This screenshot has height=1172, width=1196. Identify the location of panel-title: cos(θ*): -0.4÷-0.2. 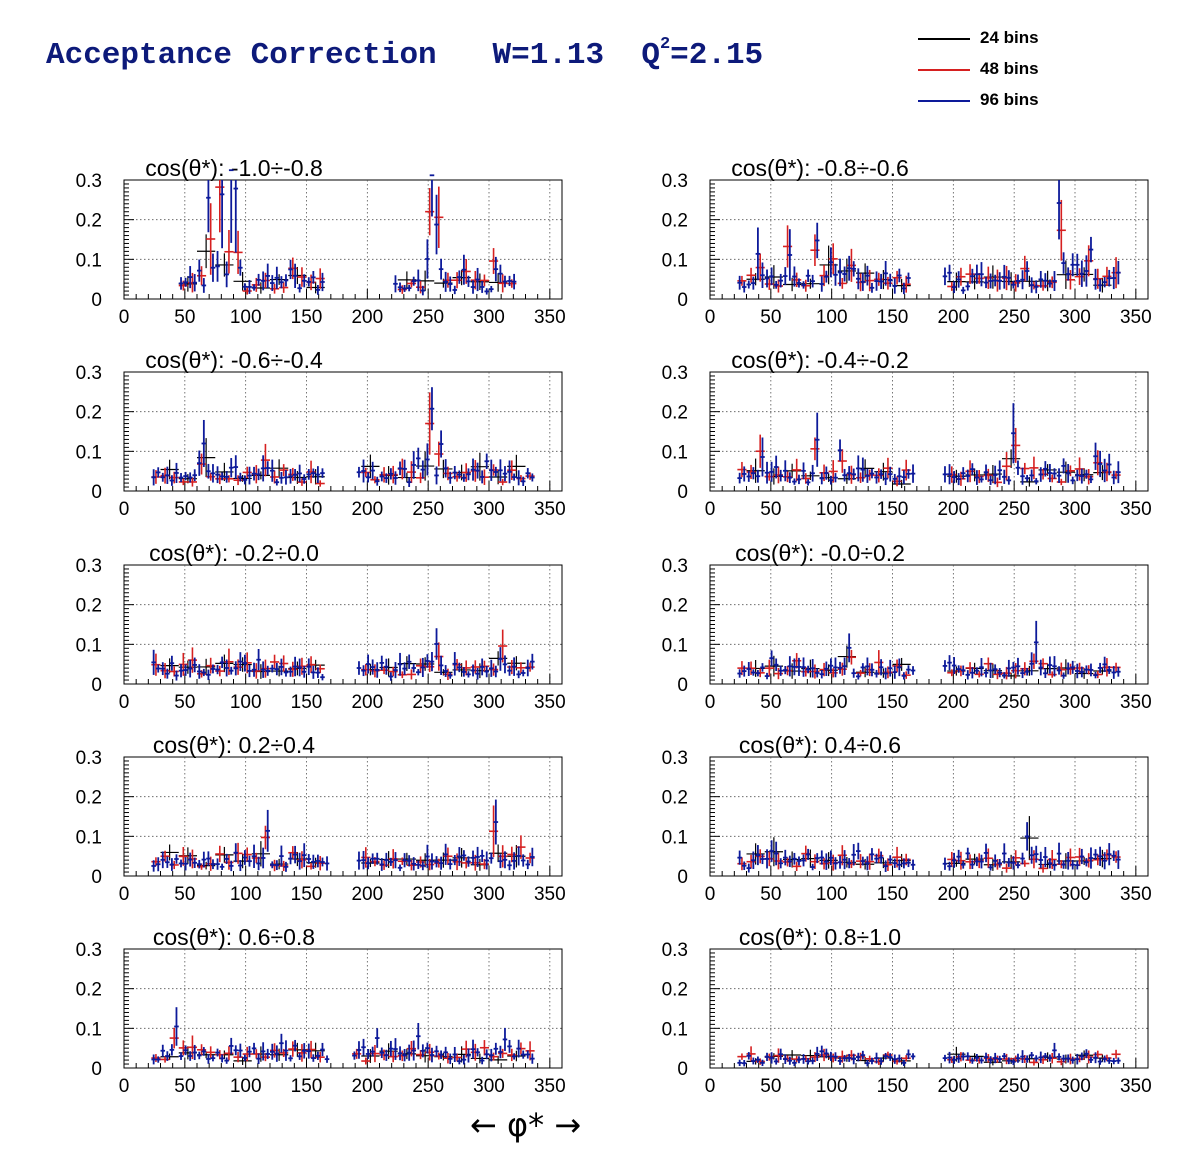
(820, 360).